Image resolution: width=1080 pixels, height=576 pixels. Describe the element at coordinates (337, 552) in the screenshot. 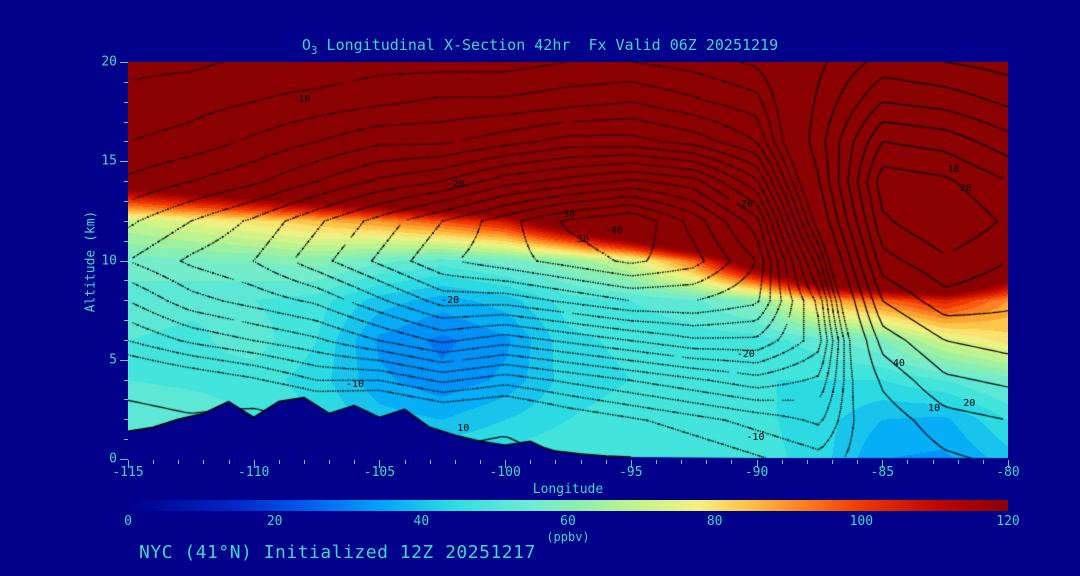

I see `footer-text: NYC (41°N) Initialized 12Z 20251217` at that location.